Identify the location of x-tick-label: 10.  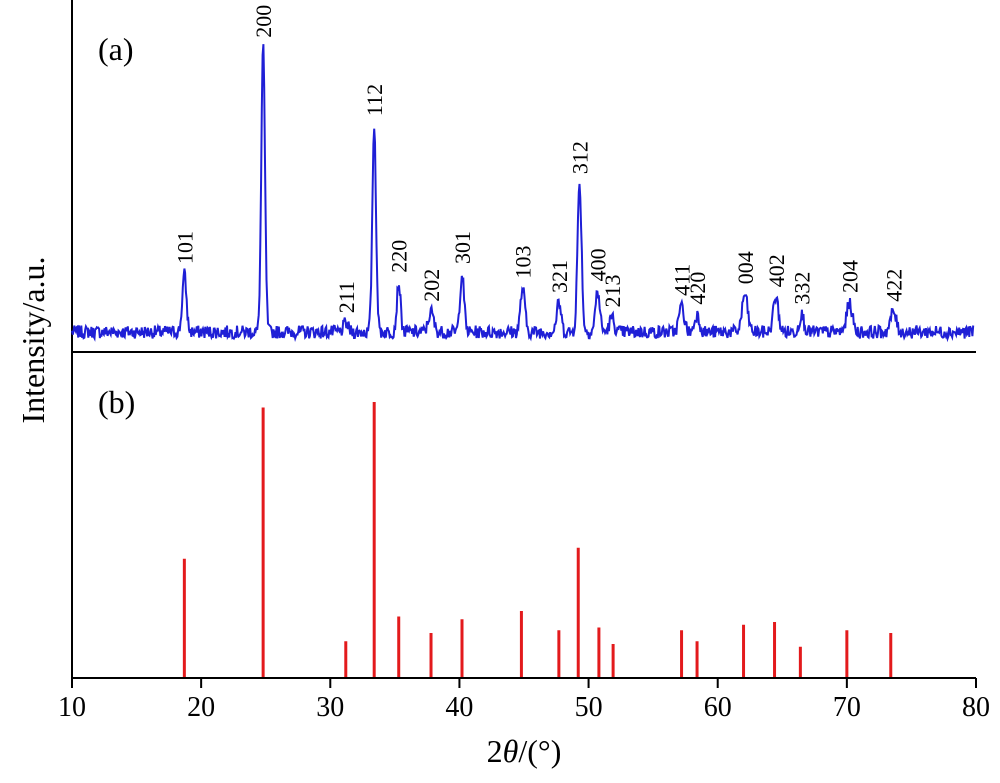
(72, 707).